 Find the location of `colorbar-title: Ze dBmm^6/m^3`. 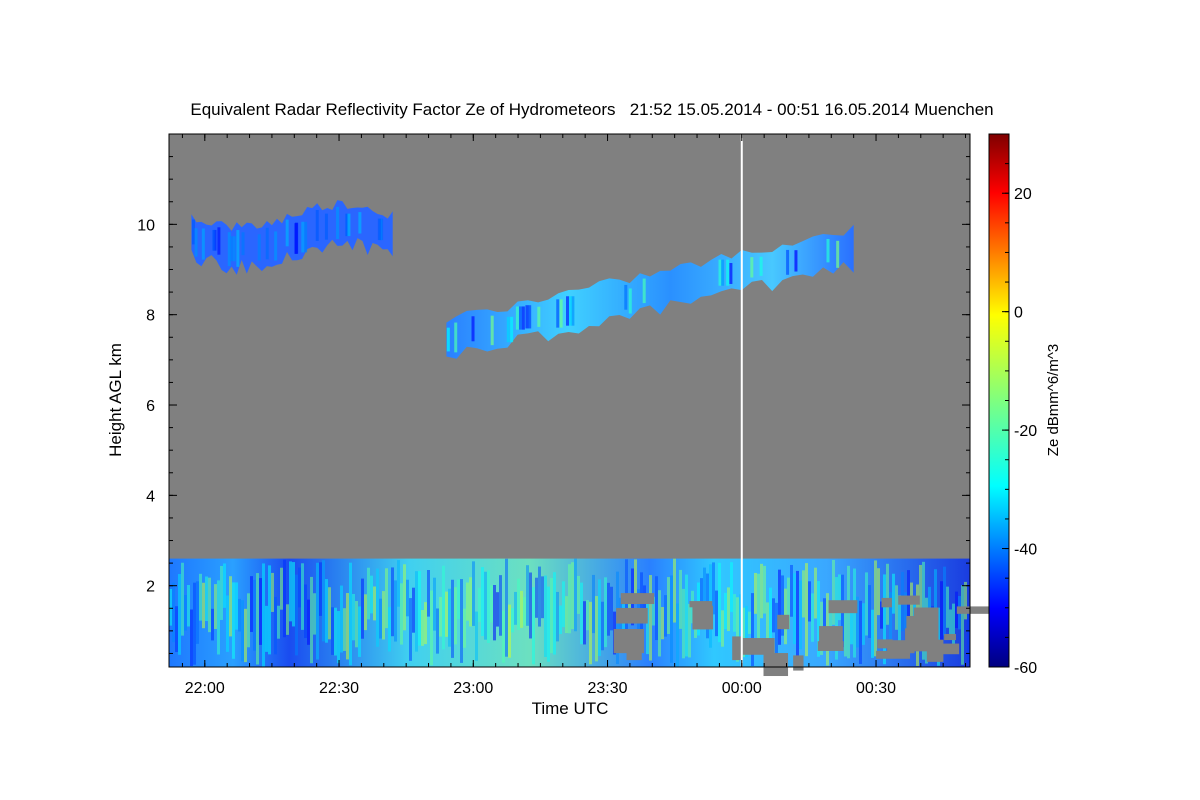

colorbar-title: Ze dBmm^6/m^3 is located at coordinates (1053, 400).